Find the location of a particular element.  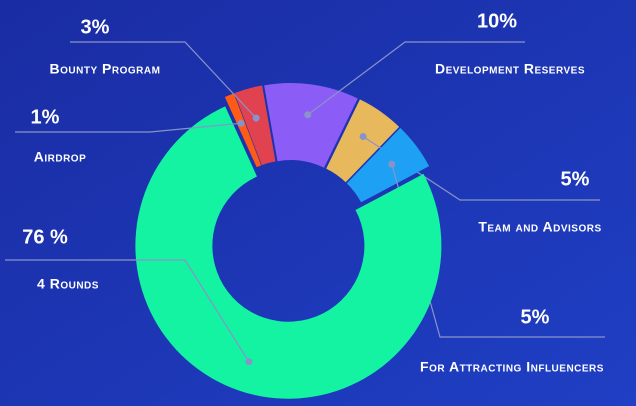

category-label: Airdrop is located at coordinates (60, 157).